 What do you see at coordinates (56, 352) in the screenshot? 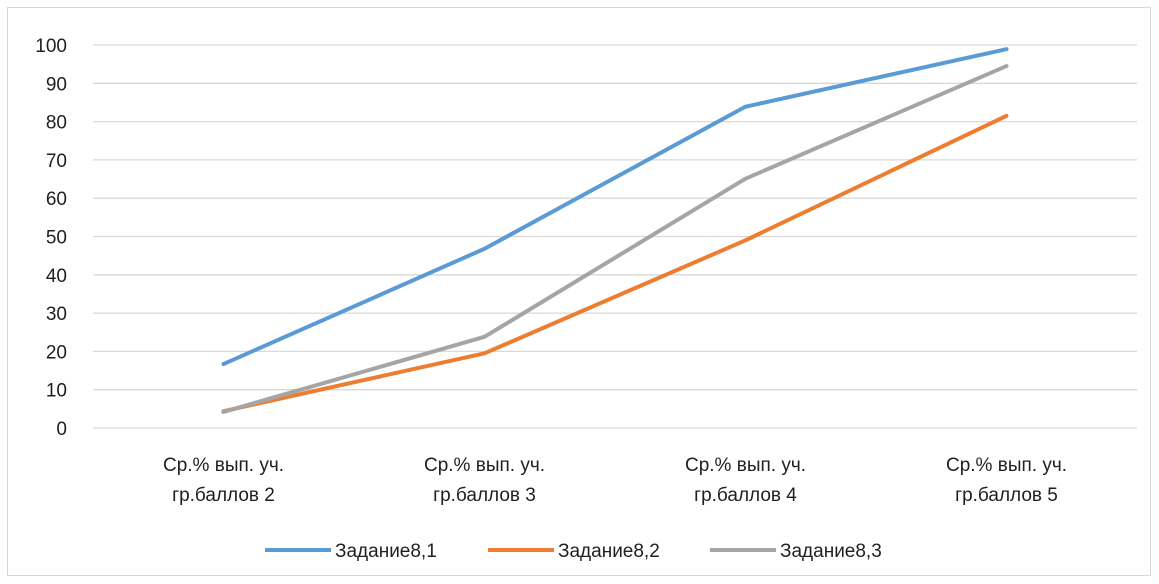
I see `y-tick-label: 20` at bounding box center [56, 352].